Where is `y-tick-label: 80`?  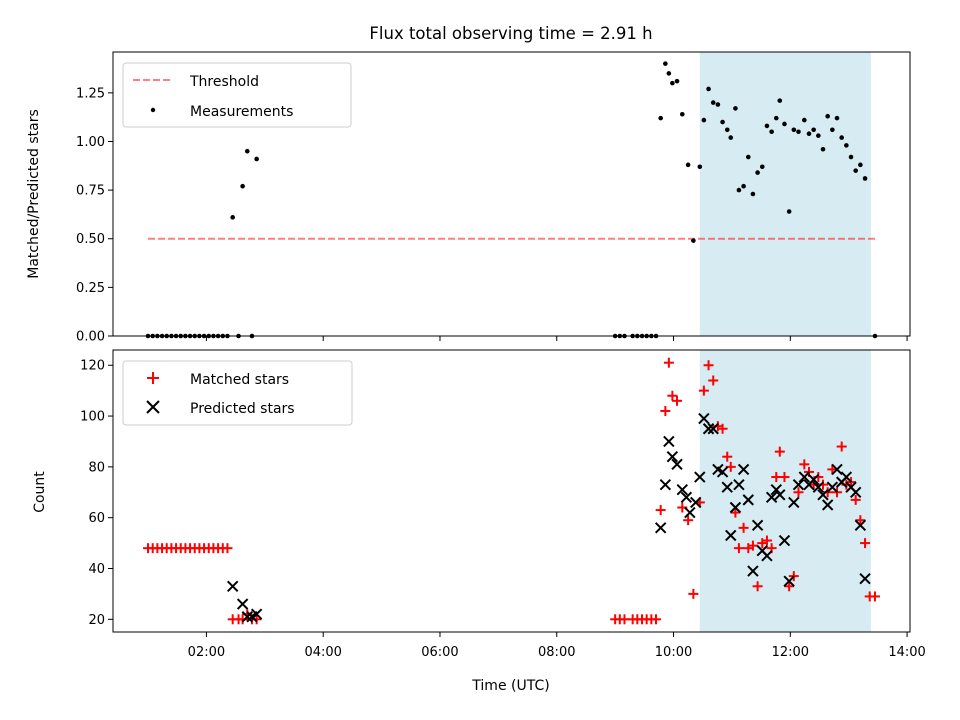
y-tick-label: 80 is located at coordinates (96, 467).